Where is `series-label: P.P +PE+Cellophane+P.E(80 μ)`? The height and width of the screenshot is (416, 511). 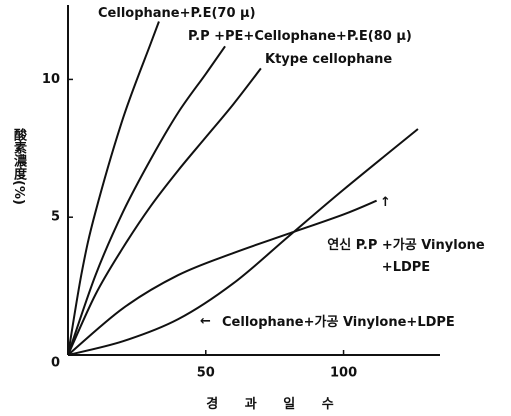
series-label: P.P +PE+Cellophane+P.E(80 μ) is located at coordinates (300, 36).